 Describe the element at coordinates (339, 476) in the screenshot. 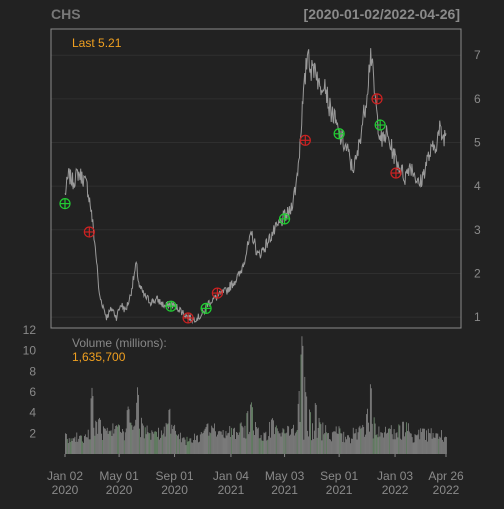

I see `x-tick-label: Sep 01` at that location.